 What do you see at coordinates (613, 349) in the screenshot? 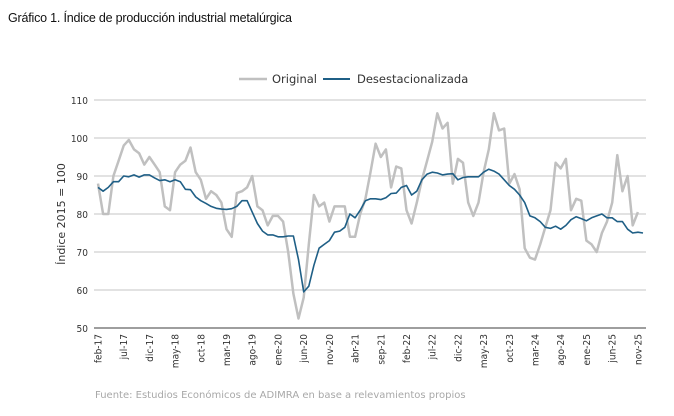
I see `x-tick-label: jun-25` at bounding box center [613, 349].